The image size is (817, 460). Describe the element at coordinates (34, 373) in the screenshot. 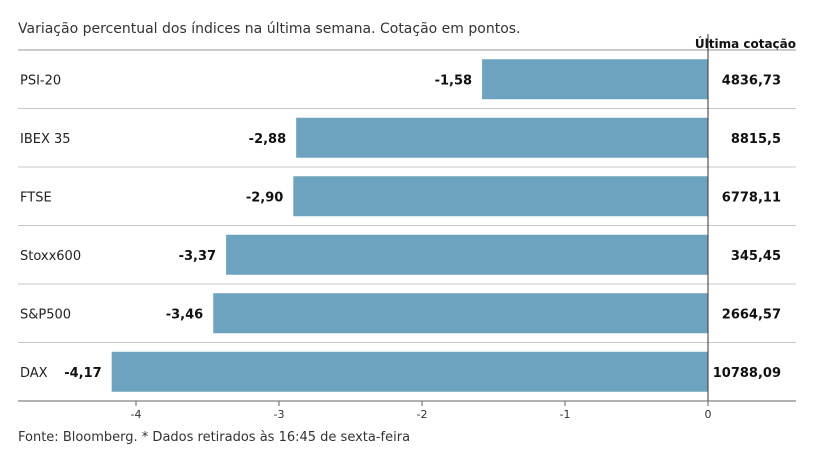

I see `category-label: DAX` at that location.